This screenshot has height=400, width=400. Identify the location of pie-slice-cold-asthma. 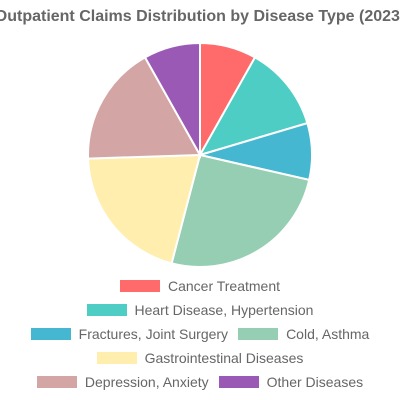
(240, 210).